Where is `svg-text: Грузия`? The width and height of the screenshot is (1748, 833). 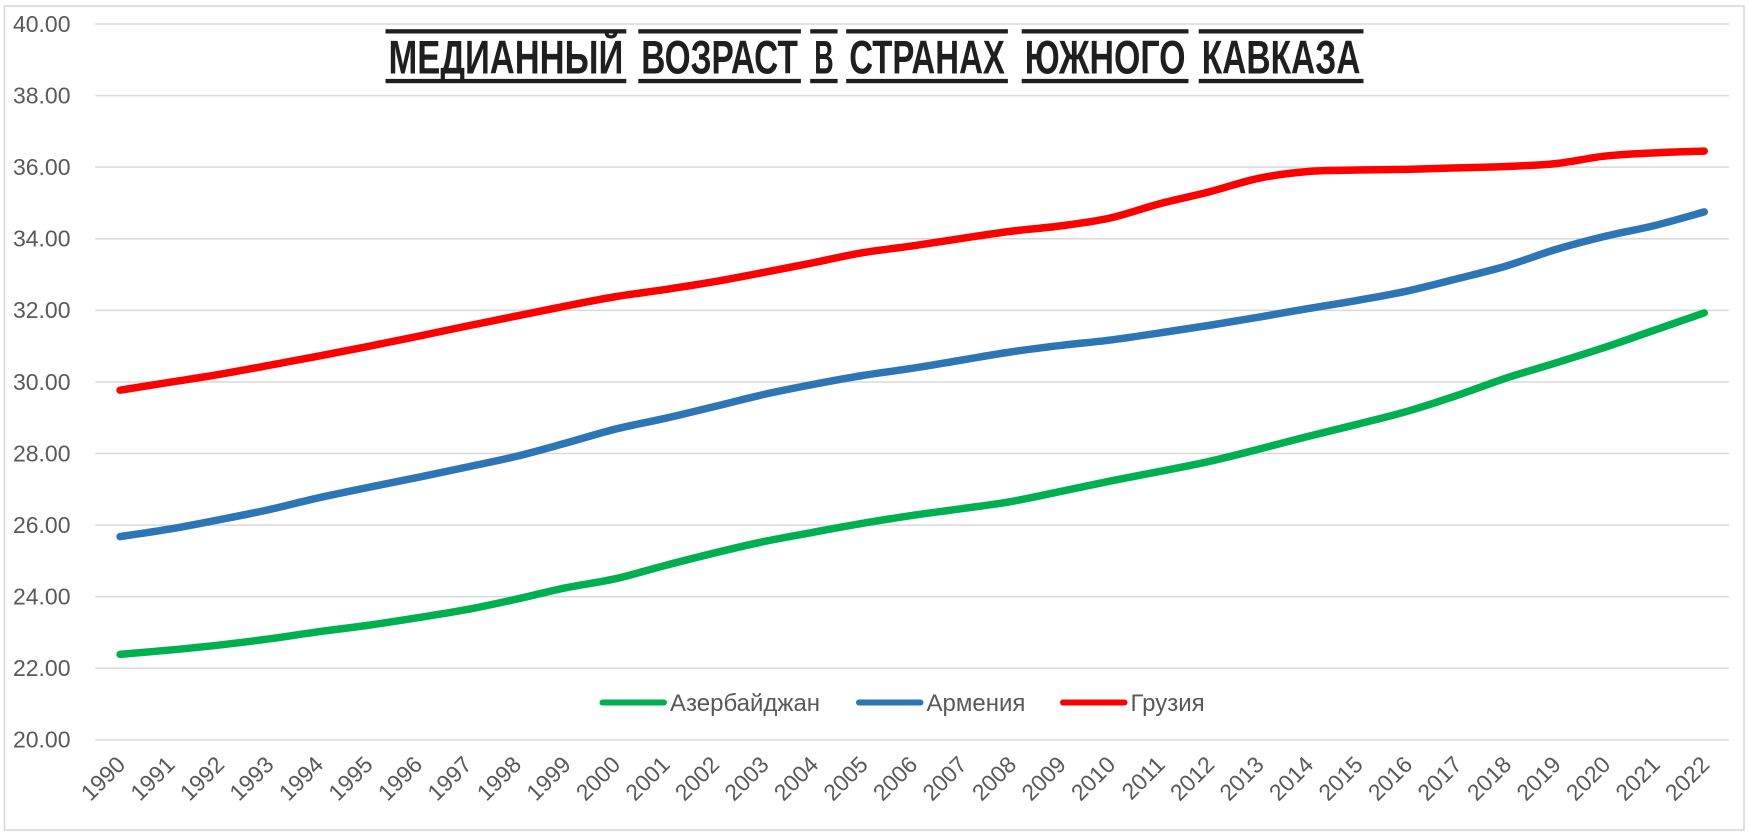 svg-text: Грузия is located at coordinates (1168, 703).